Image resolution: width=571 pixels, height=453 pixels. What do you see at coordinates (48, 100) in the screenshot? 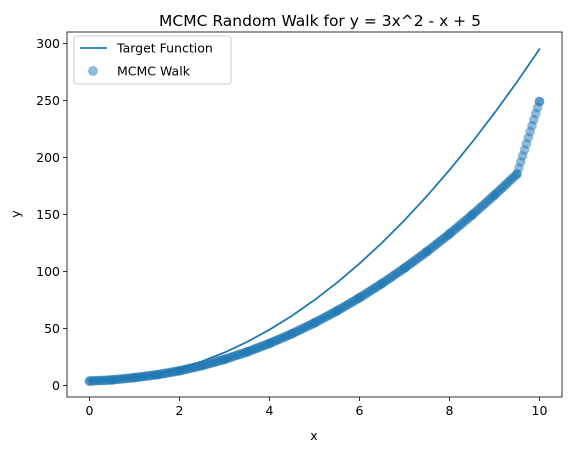
I see `y-tick-label: 250` at bounding box center [48, 100].